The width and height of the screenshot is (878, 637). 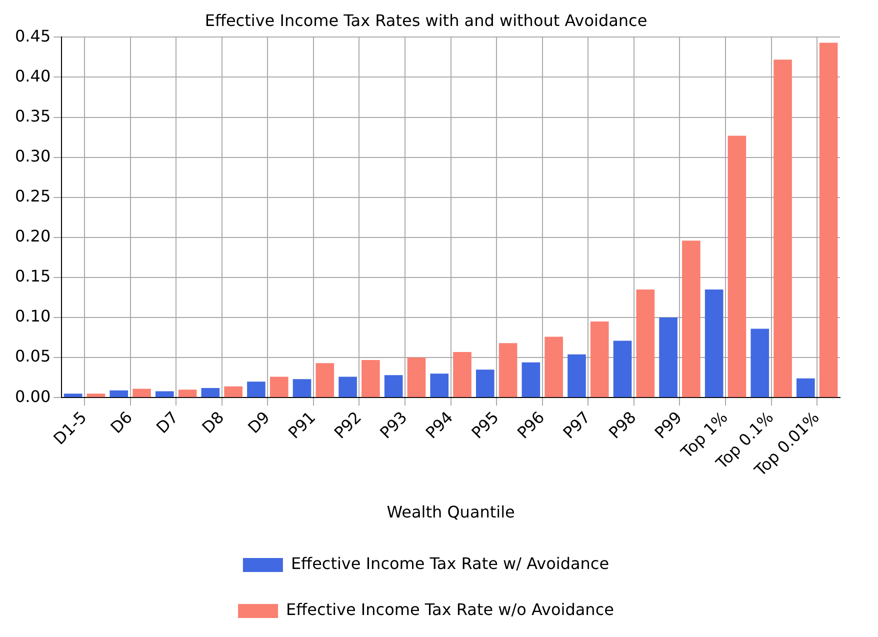 I want to click on legend-label: Effective Income Tax Rate w/ Avoidance, so click(x=450, y=564).